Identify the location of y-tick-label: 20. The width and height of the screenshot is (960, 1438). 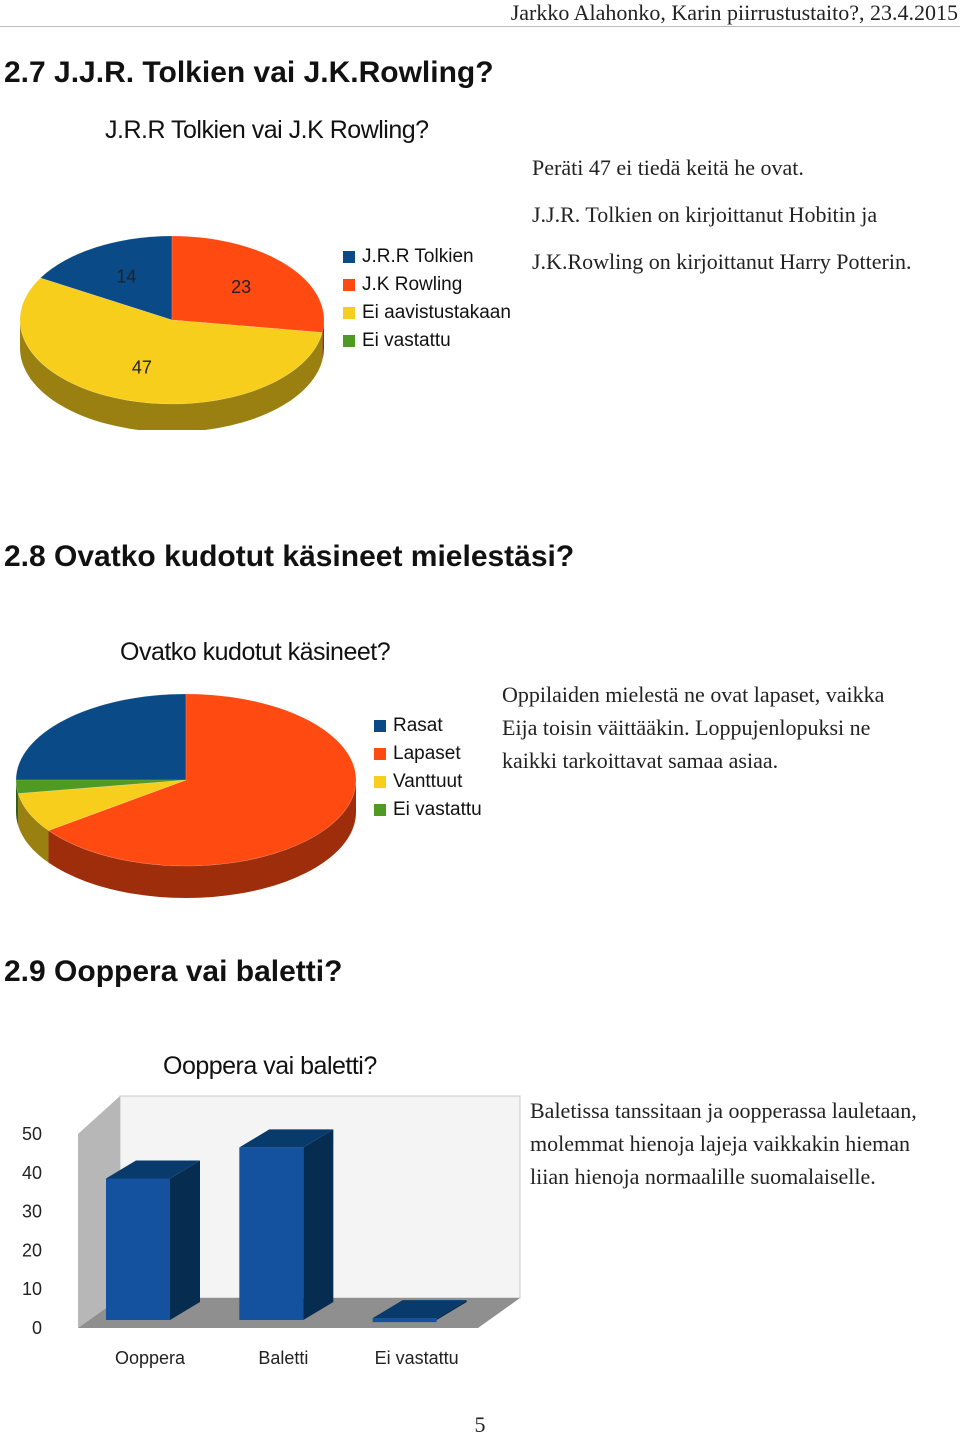
(32, 1250).